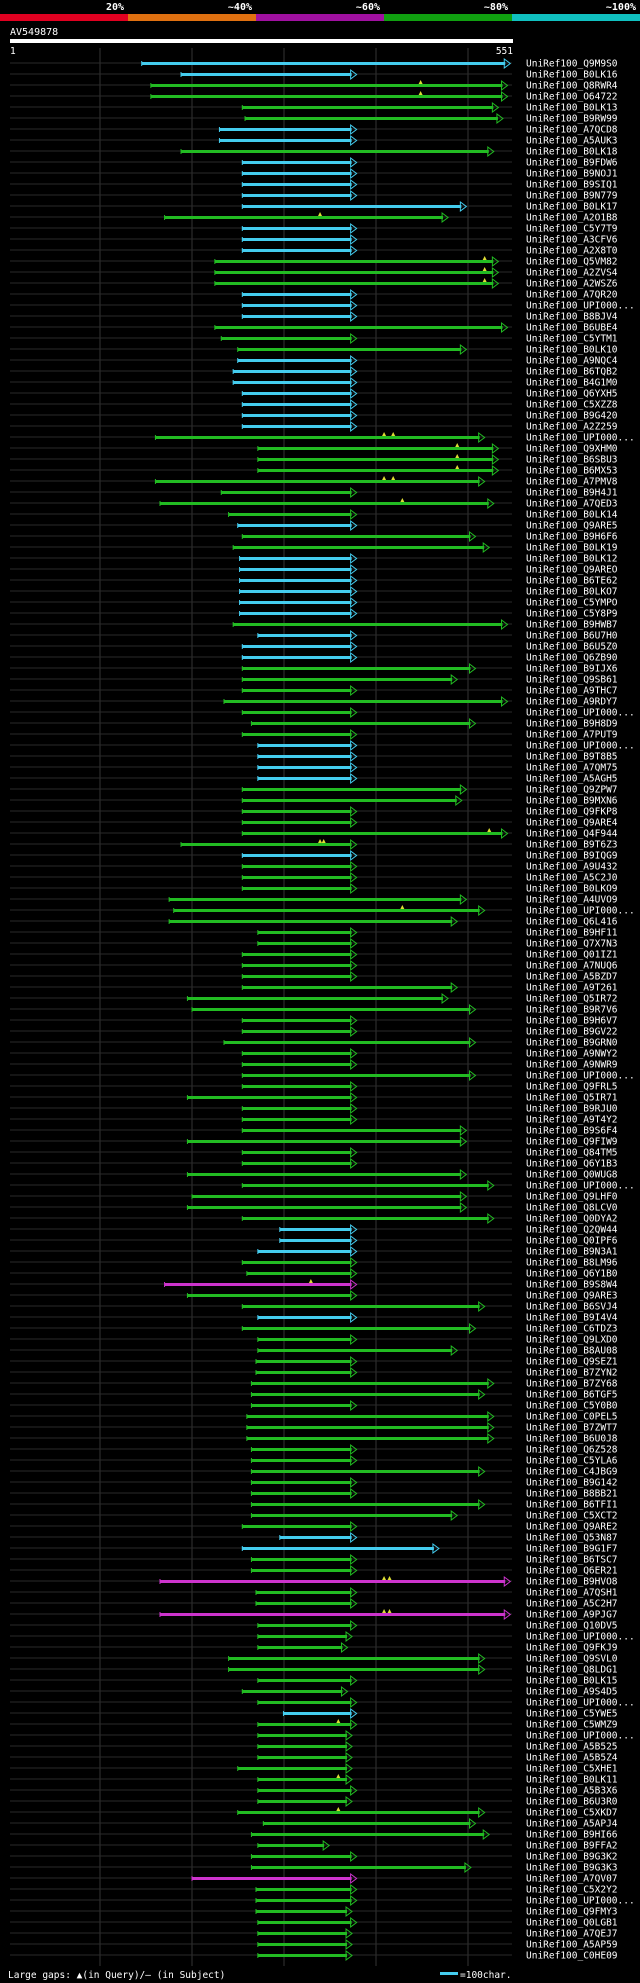 This screenshot has width=640, height=1983. Describe the element at coordinates (314, 658) in the screenshot. I see `alignment-row: UniRef100_Q6ZB90` at that location.